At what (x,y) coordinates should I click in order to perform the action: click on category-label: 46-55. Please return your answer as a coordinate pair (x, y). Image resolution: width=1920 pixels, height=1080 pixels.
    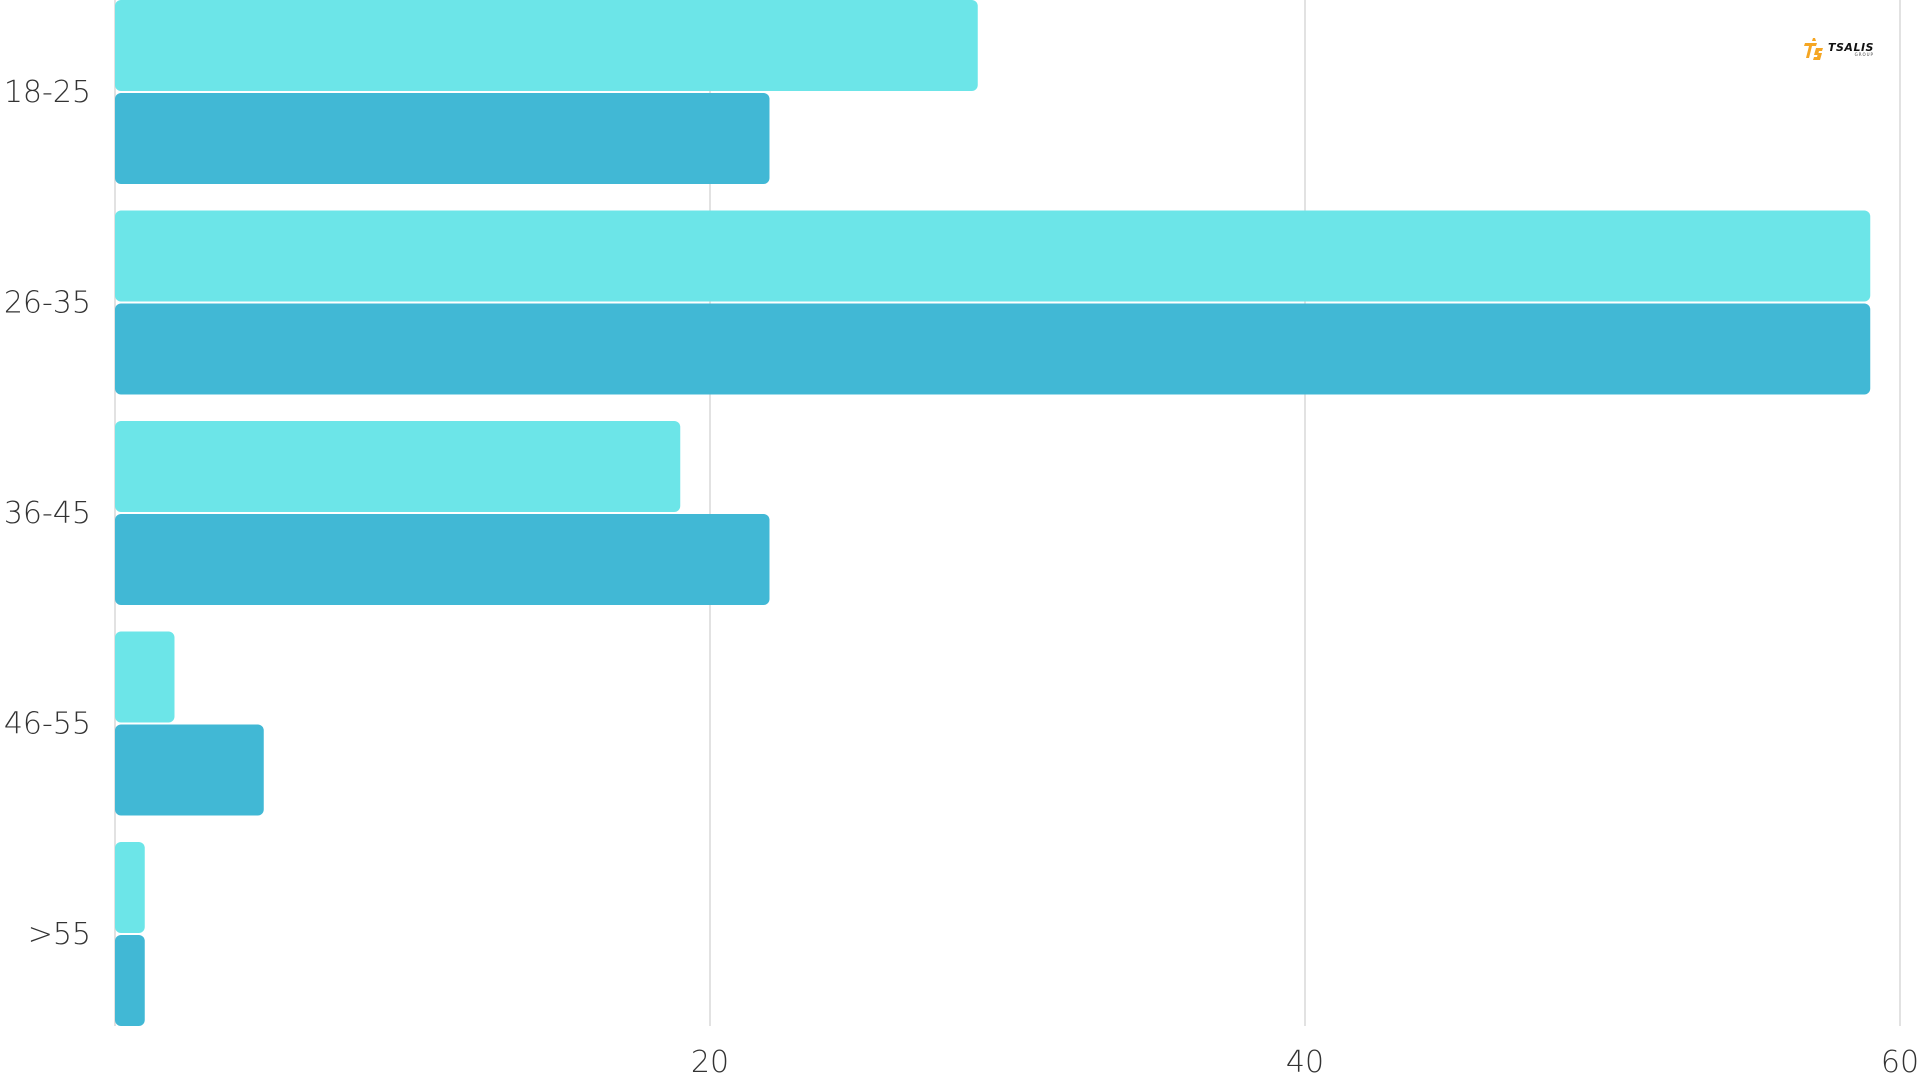
    Looking at the image, I should click on (47, 724).